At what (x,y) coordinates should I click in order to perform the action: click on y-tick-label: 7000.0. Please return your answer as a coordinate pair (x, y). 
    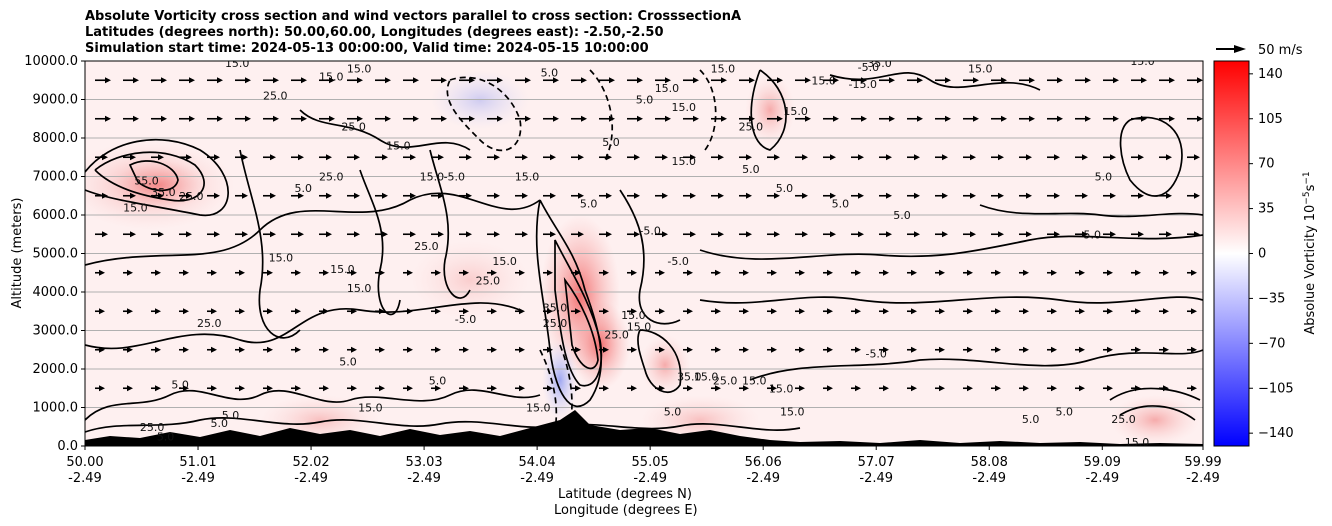
    Looking at the image, I should click on (56, 177).